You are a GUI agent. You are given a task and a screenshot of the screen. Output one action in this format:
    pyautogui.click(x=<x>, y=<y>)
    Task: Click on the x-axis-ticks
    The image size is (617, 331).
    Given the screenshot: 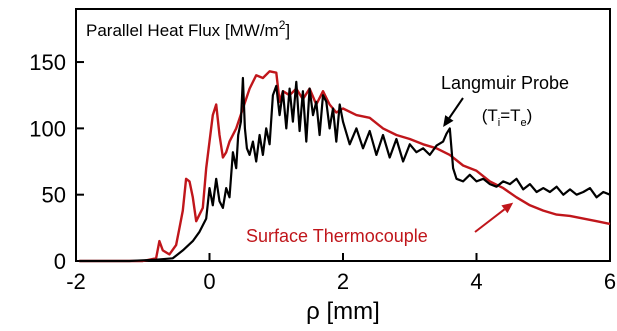 What is the action you would take?
    pyautogui.click(x=343, y=257)
    